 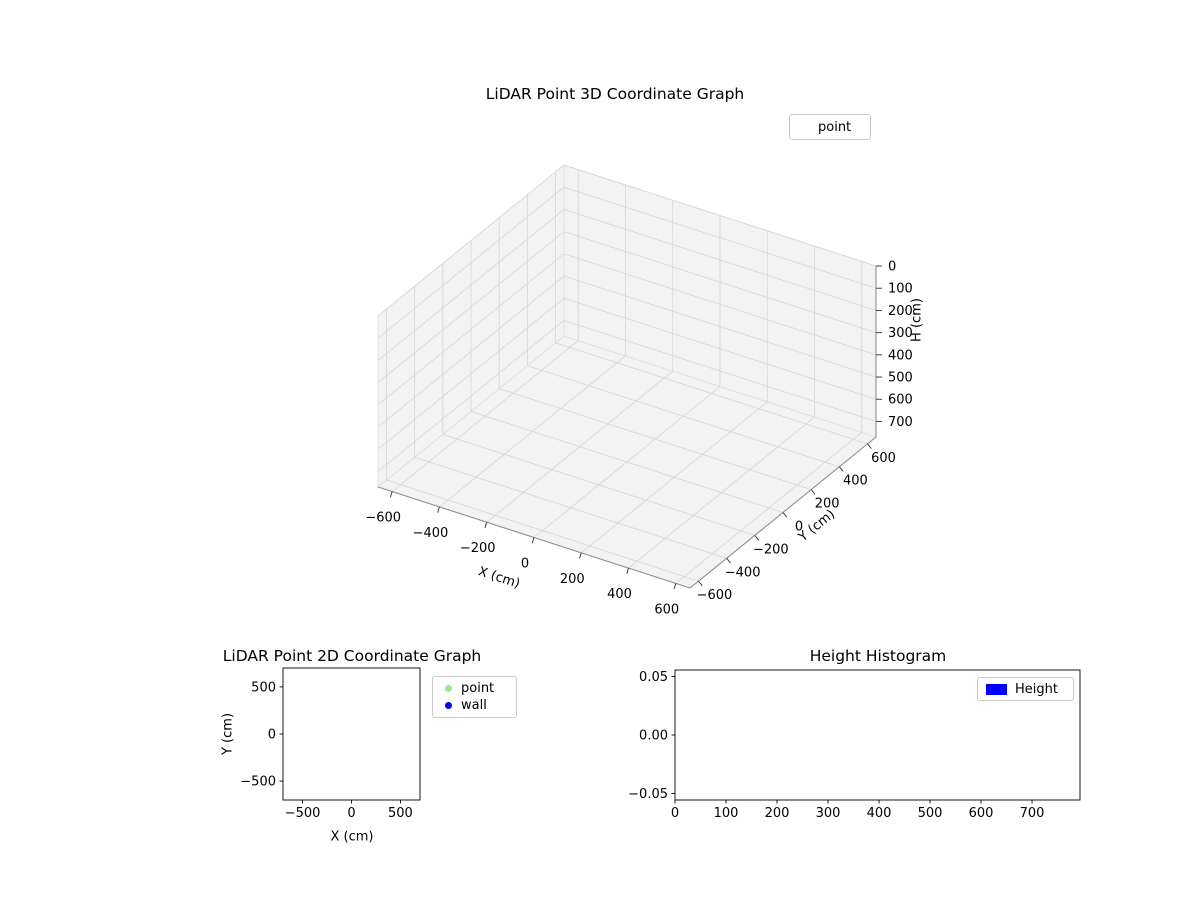 What do you see at coordinates (878, 656) in the screenshot?
I see `histogram-title: Height Histogram` at bounding box center [878, 656].